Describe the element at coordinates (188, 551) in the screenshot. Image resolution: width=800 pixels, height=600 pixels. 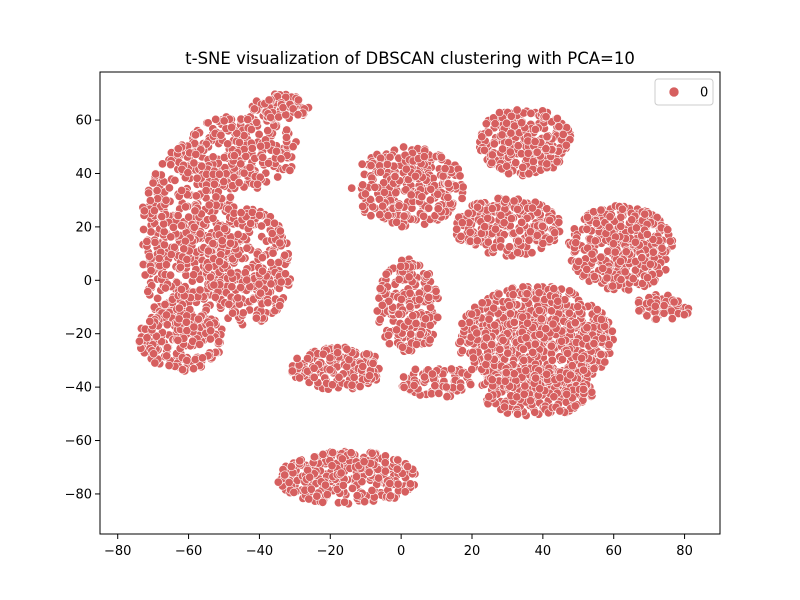
I see `x-tick-label: −60` at that location.